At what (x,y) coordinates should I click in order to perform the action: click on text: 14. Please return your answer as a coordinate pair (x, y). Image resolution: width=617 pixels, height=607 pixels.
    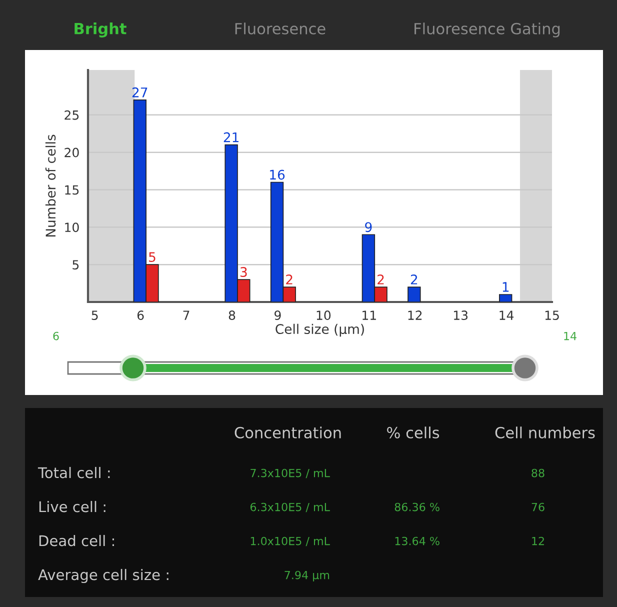
    Looking at the image, I should click on (570, 336).